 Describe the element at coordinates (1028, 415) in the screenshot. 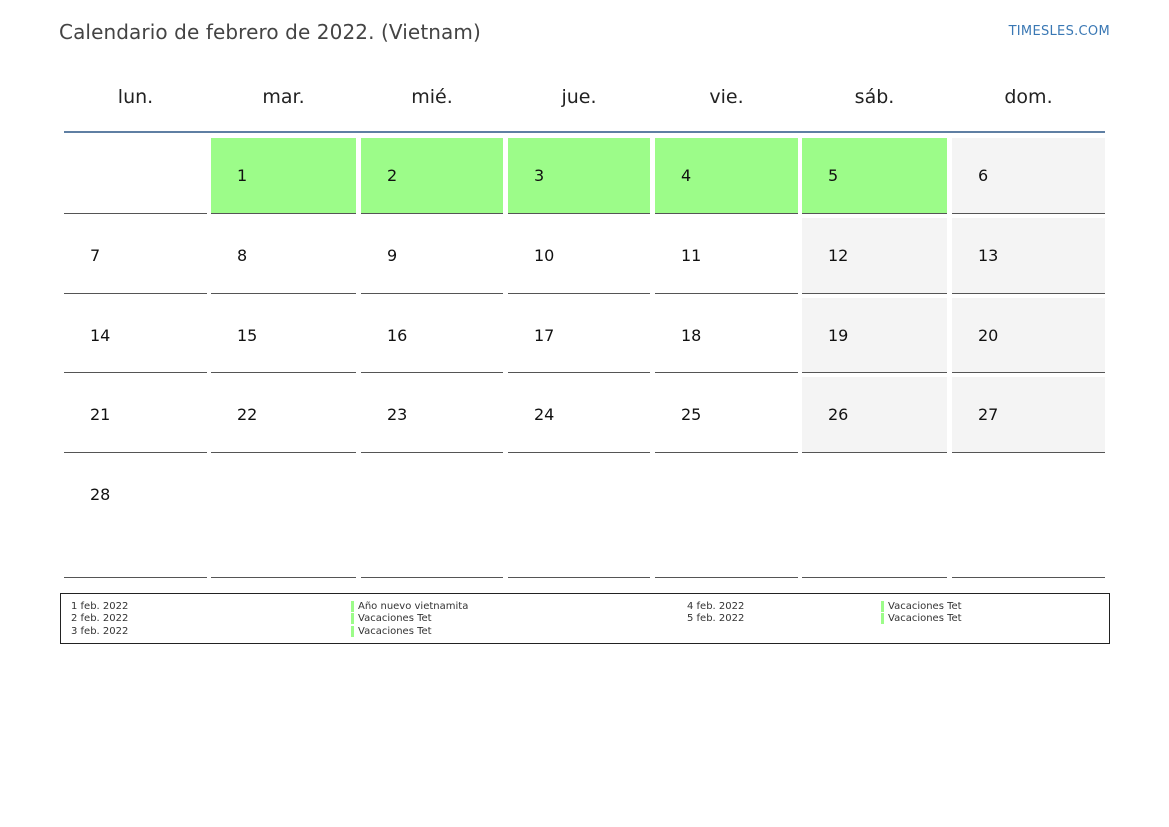

I see `day-cell: 27` at that location.